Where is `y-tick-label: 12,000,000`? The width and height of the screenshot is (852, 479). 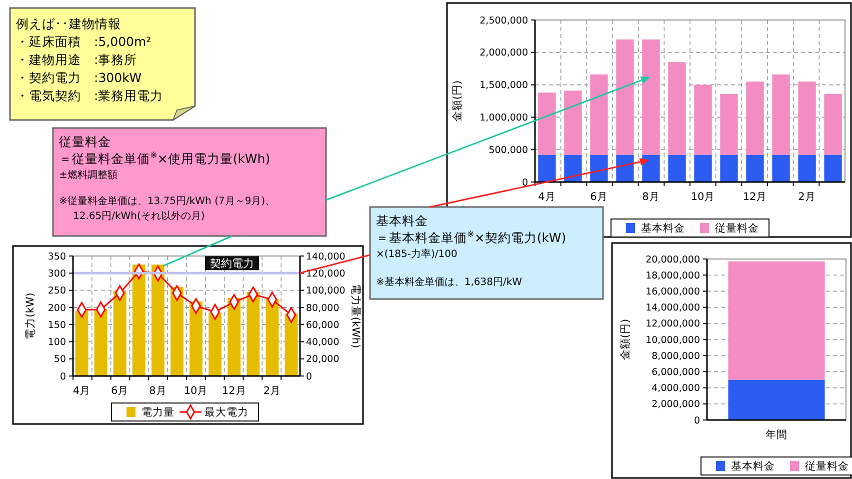
y-tick-label: 12,000,000 is located at coordinates (673, 324).